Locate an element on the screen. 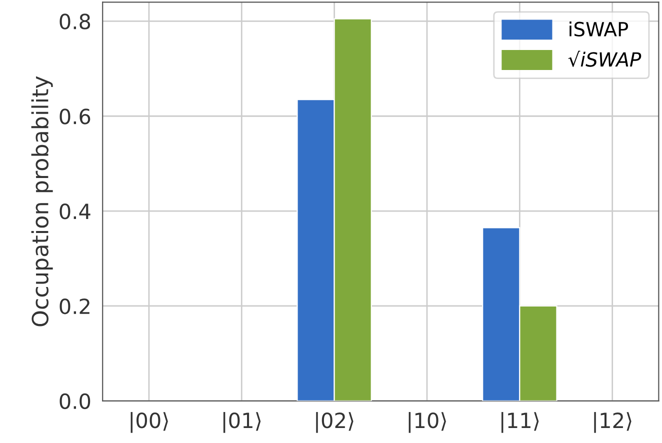  x-tick-label: |00⟩ is located at coordinates (149, 422).